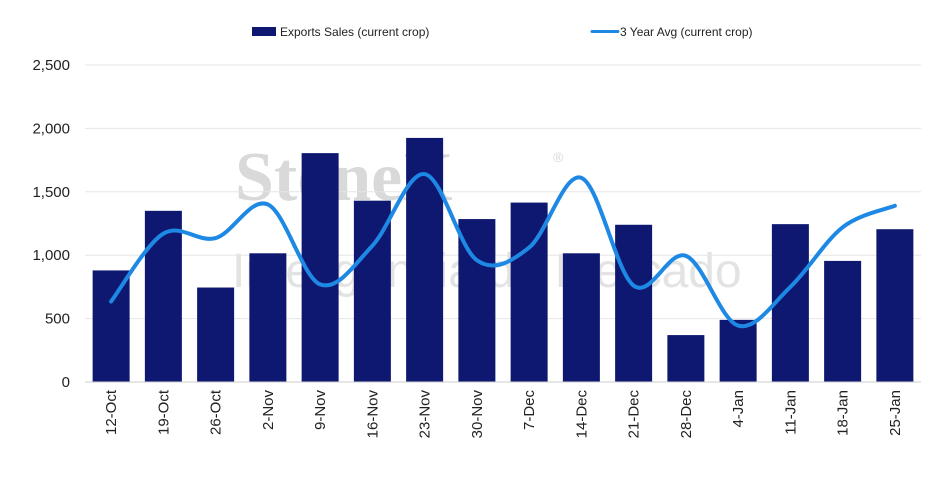 Image resolution: width=939 pixels, height=488 pixels. Describe the element at coordinates (477, 414) in the screenshot. I see `x-tick-label: 30-Nov` at that location.